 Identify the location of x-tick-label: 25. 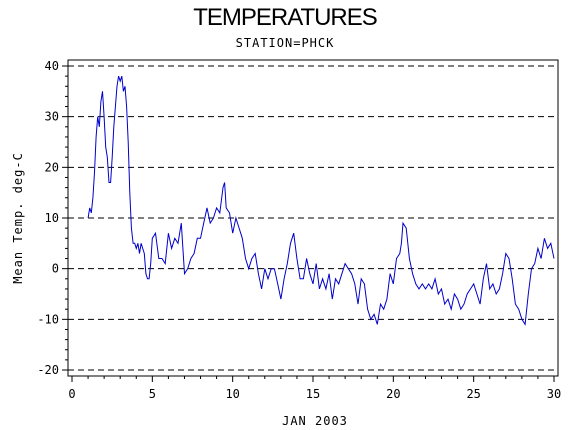
(473, 394).